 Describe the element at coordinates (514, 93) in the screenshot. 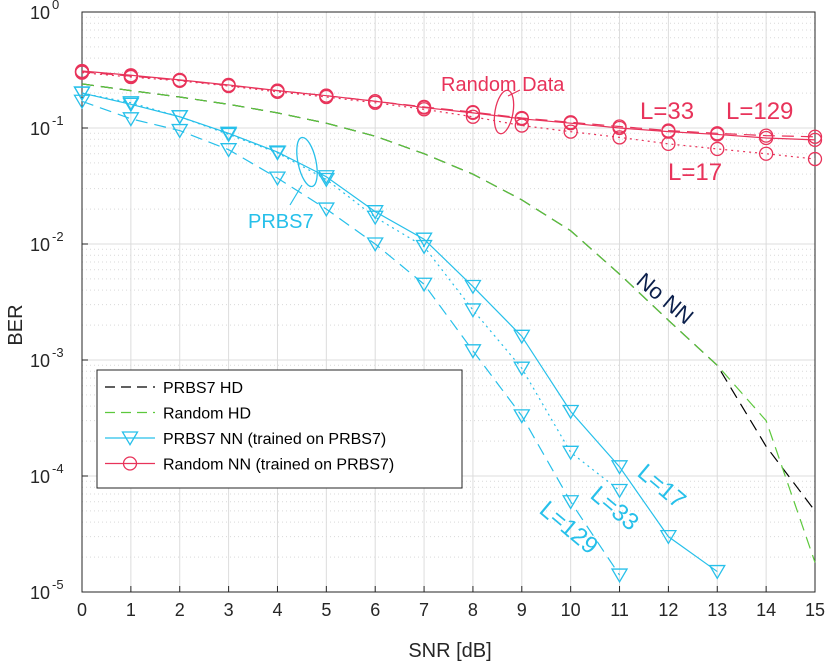

I see `random-data-leader` at that location.